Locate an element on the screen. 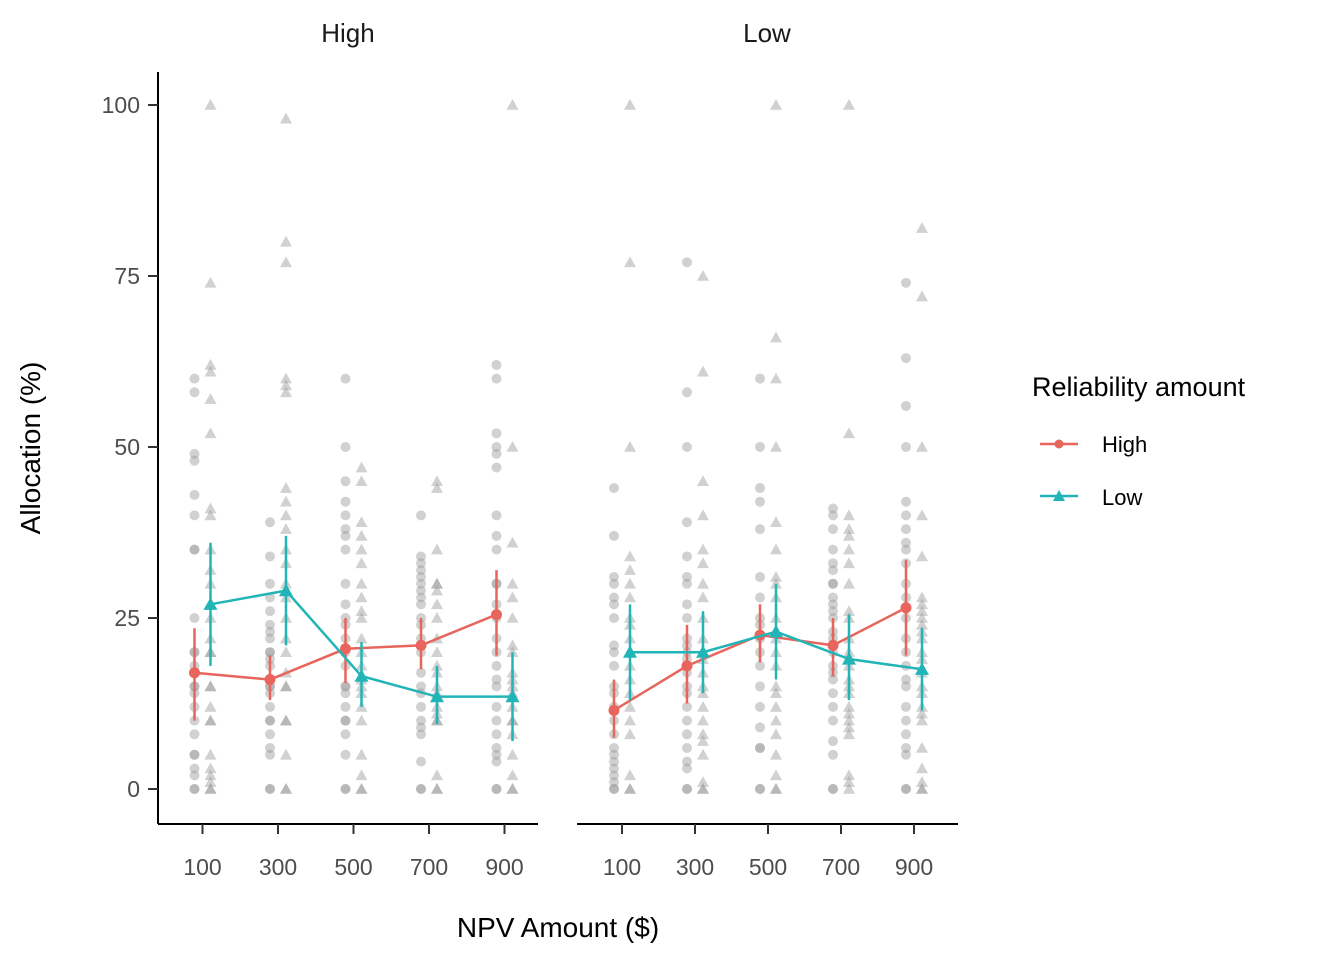 The width and height of the screenshot is (1344, 960). legend-item-low: Low is located at coordinates (1091, 497).